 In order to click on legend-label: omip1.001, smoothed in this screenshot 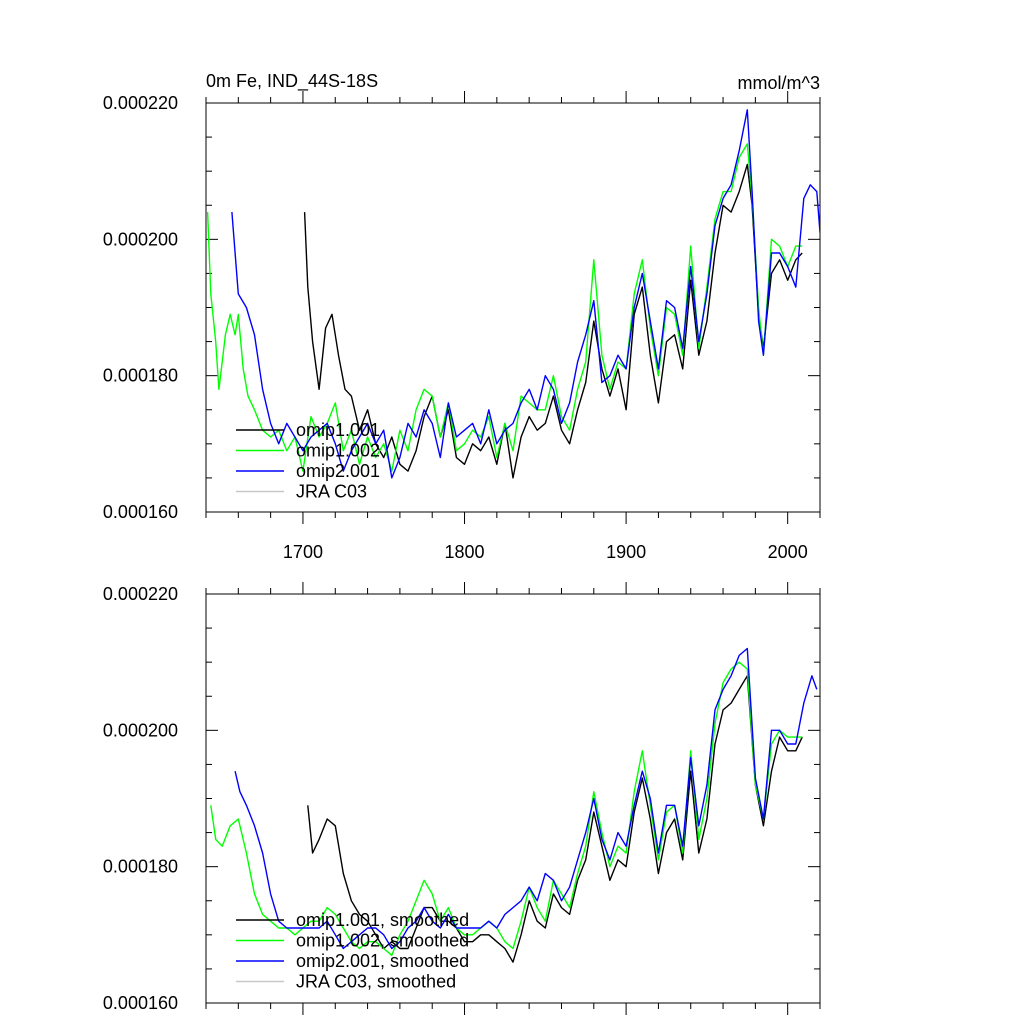, I will do `click(382, 920)`.